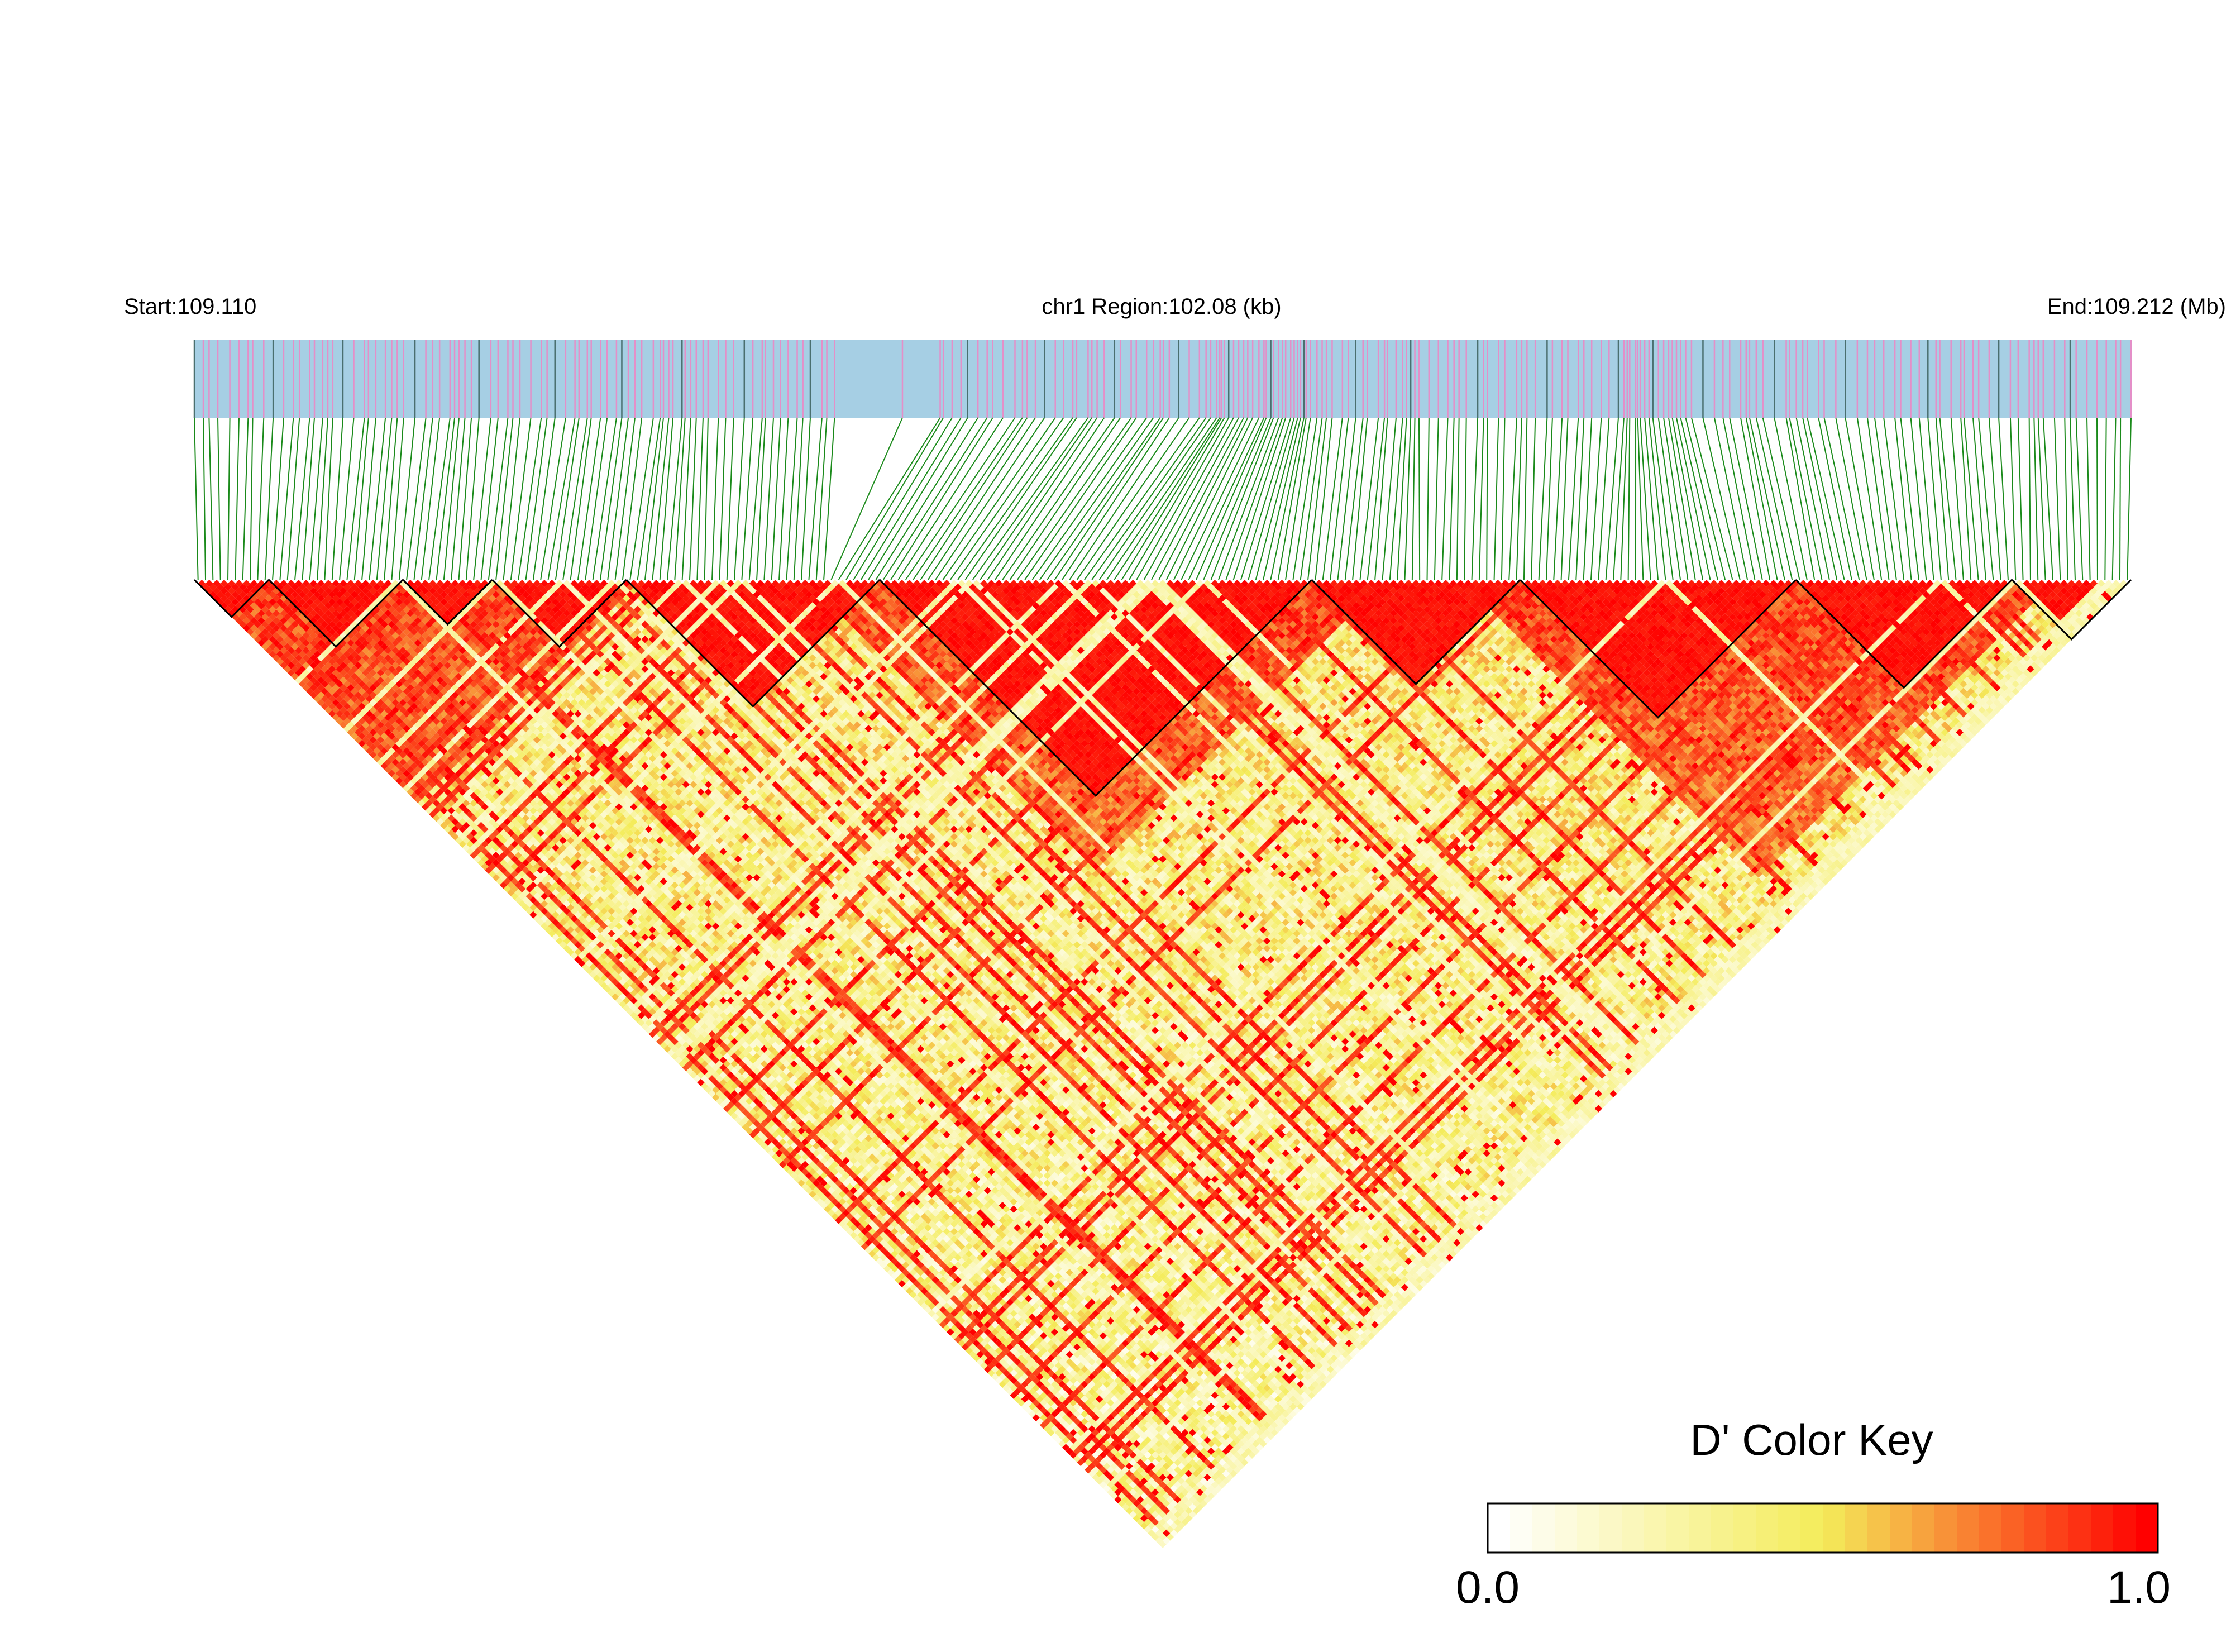 The width and height of the screenshot is (2231, 1652). Describe the element at coordinates (1161, 306) in the screenshot. I see `region-title: chr1 Region:102.08 (kb)` at that location.